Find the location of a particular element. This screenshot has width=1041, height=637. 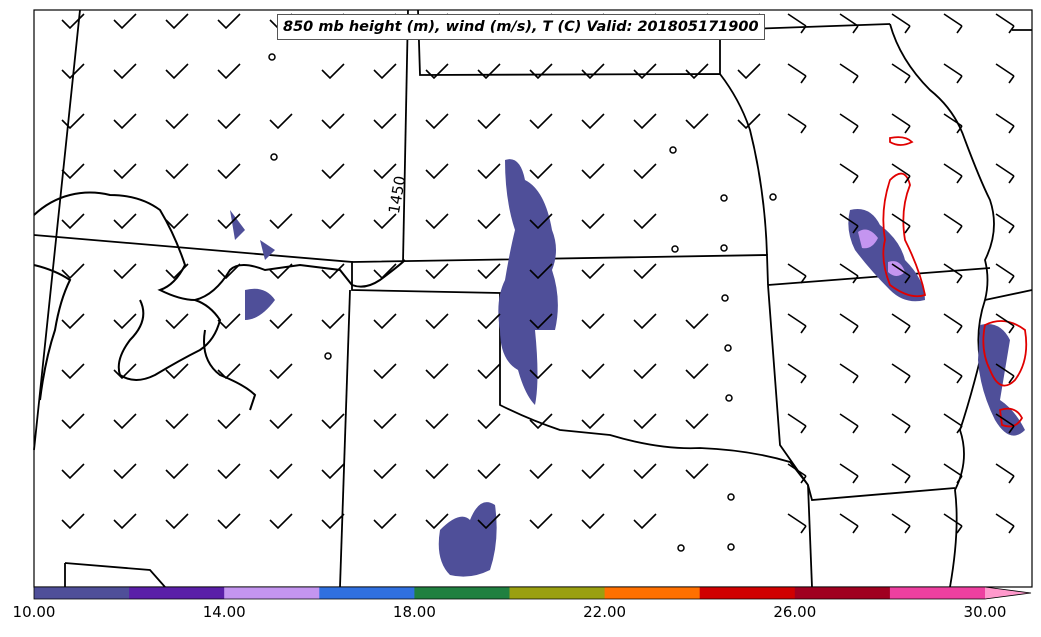

shade-illinois-blob is located at coordinates (1001, 380).